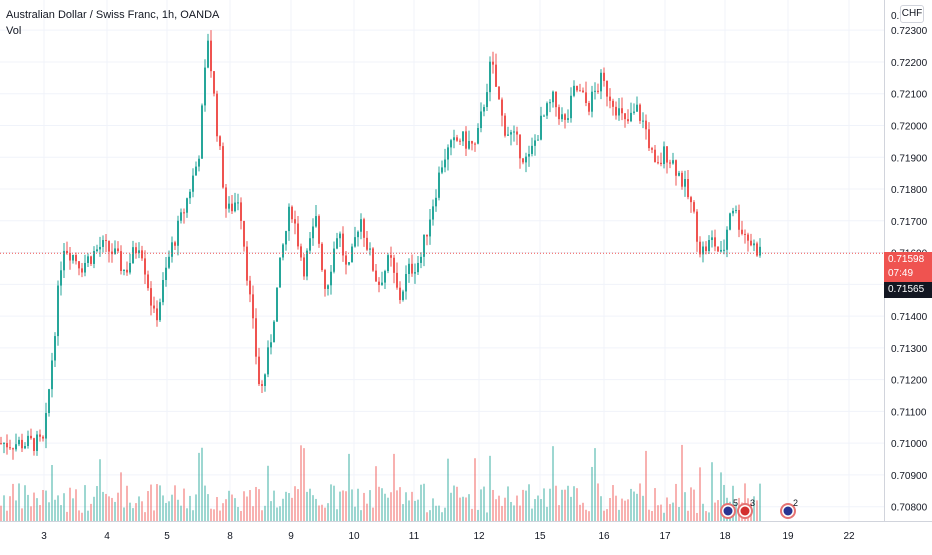  What do you see at coordinates (230, 536) in the screenshot?
I see `time-tick-label: 8` at bounding box center [230, 536].